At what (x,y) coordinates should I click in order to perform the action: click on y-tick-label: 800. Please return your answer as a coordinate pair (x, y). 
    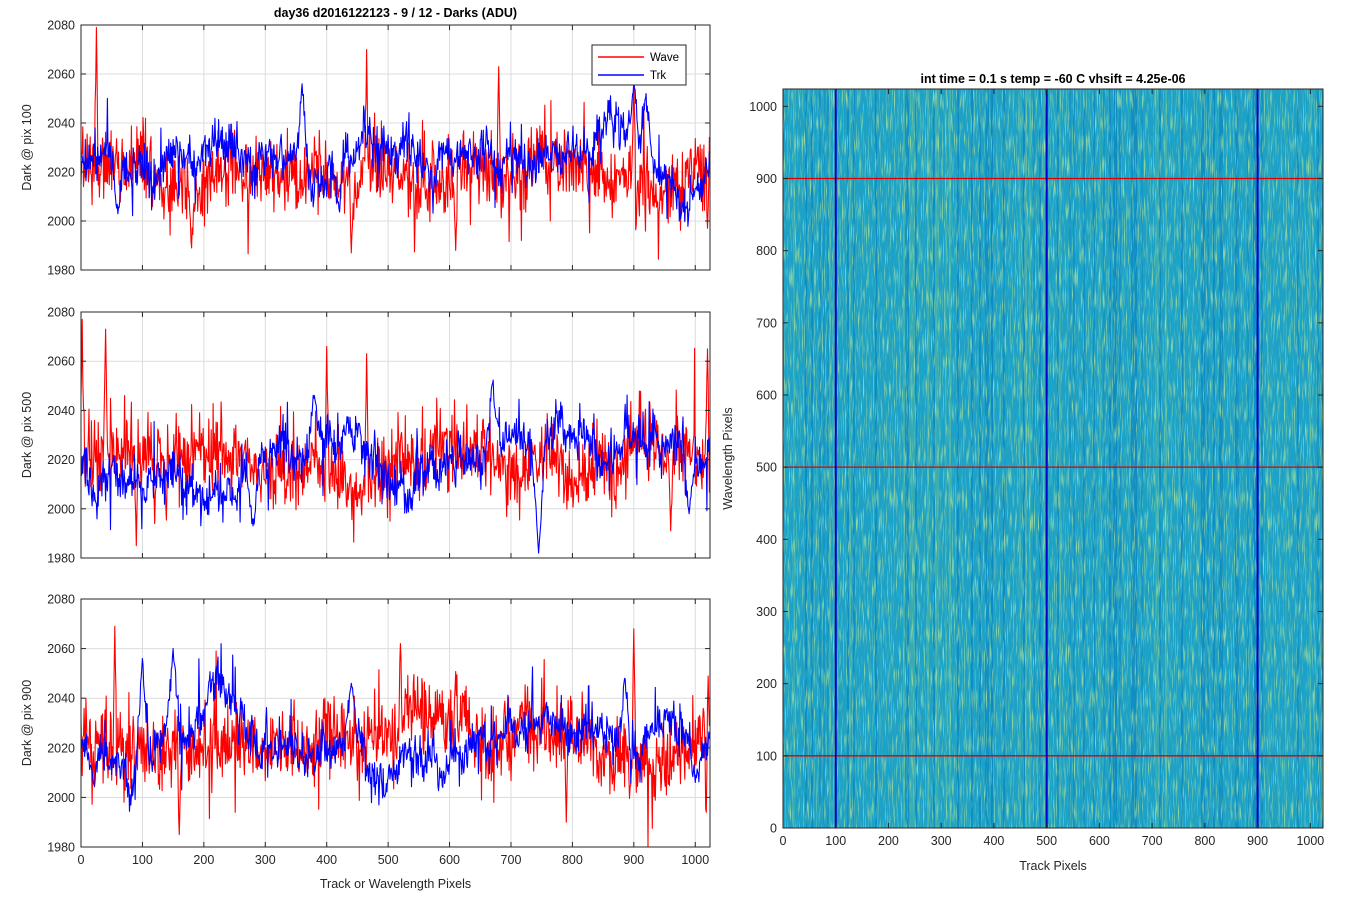
    Looking at the image, I should click on (766, 251).